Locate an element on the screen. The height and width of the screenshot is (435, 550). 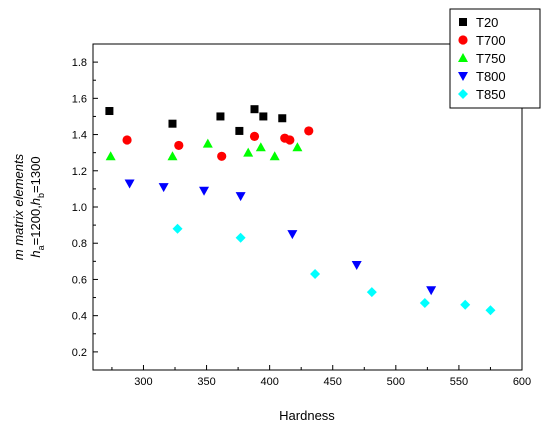
legend: T20 T700 T750 T800 T850 is located at coordinates (495, 58).